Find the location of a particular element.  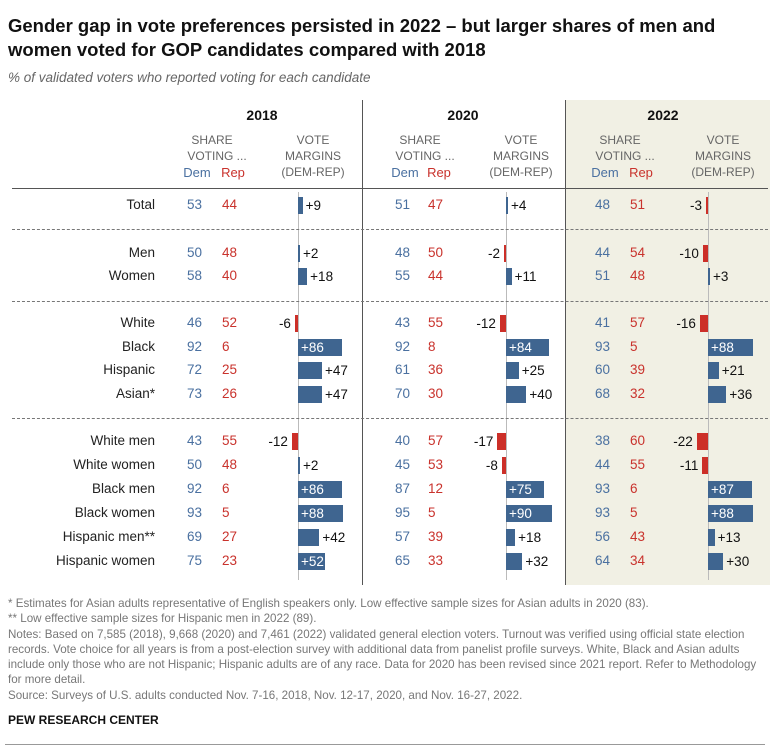

dem-share: 56 is located at coordinates (603, 536).